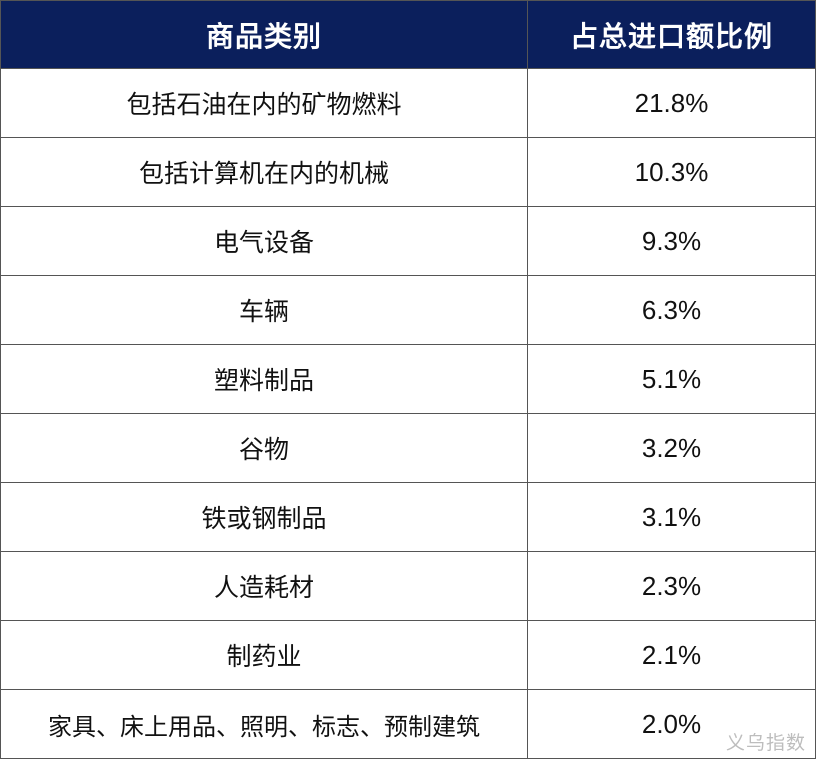 The height and width of the screenshot is (769, 816). Describe the element at coordinates (671, 310) in the screenshot. I see `cell-share: 6.3%` at that location.